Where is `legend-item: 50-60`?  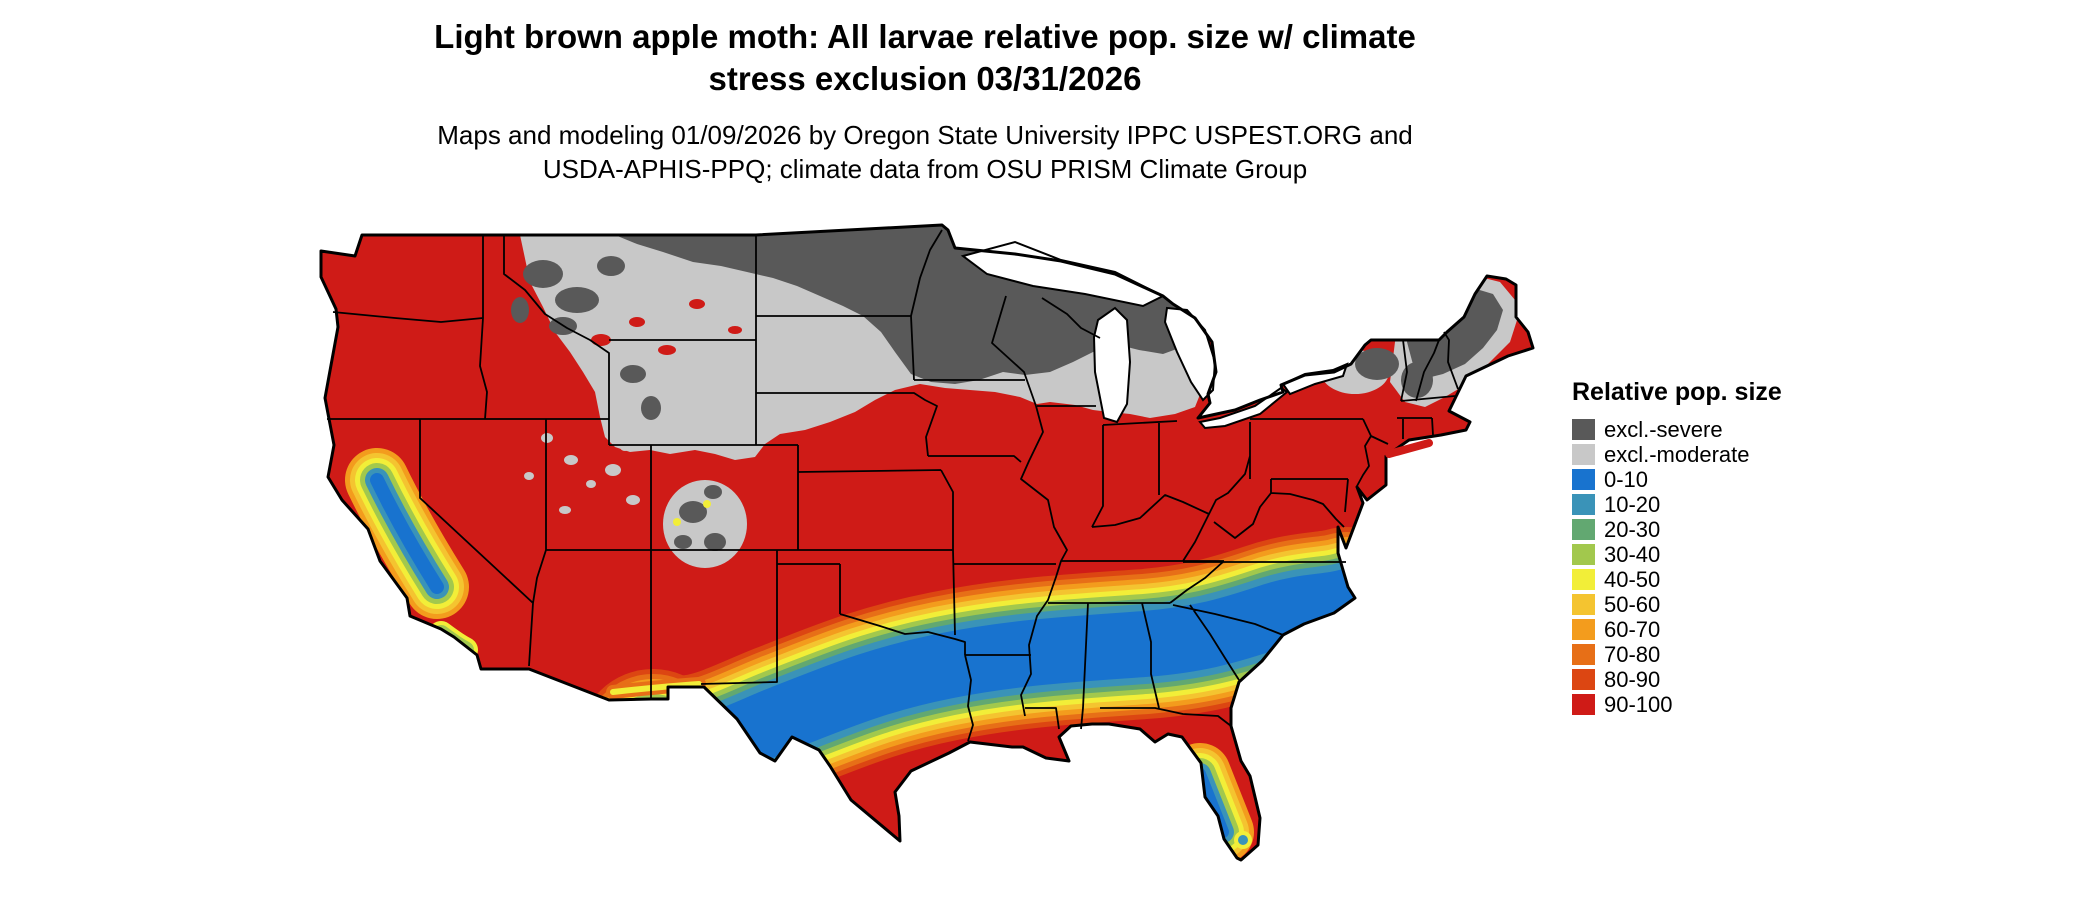 legend-item: 50-60 is located at coordinates (1677, 604).